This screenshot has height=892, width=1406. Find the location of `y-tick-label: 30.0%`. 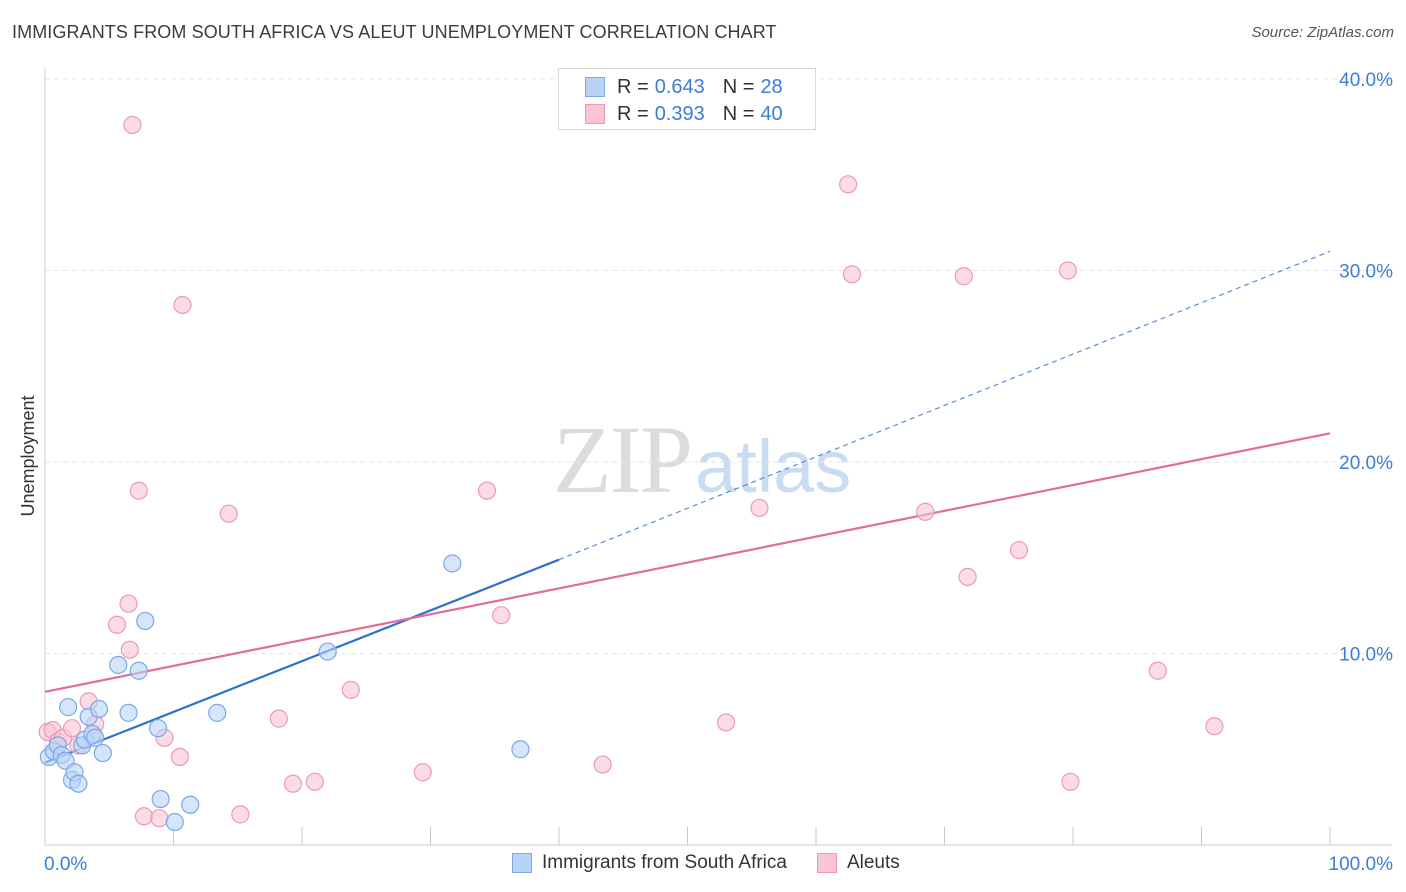

y-tick-label: 30.0% is located at coordinates (1366, 272).